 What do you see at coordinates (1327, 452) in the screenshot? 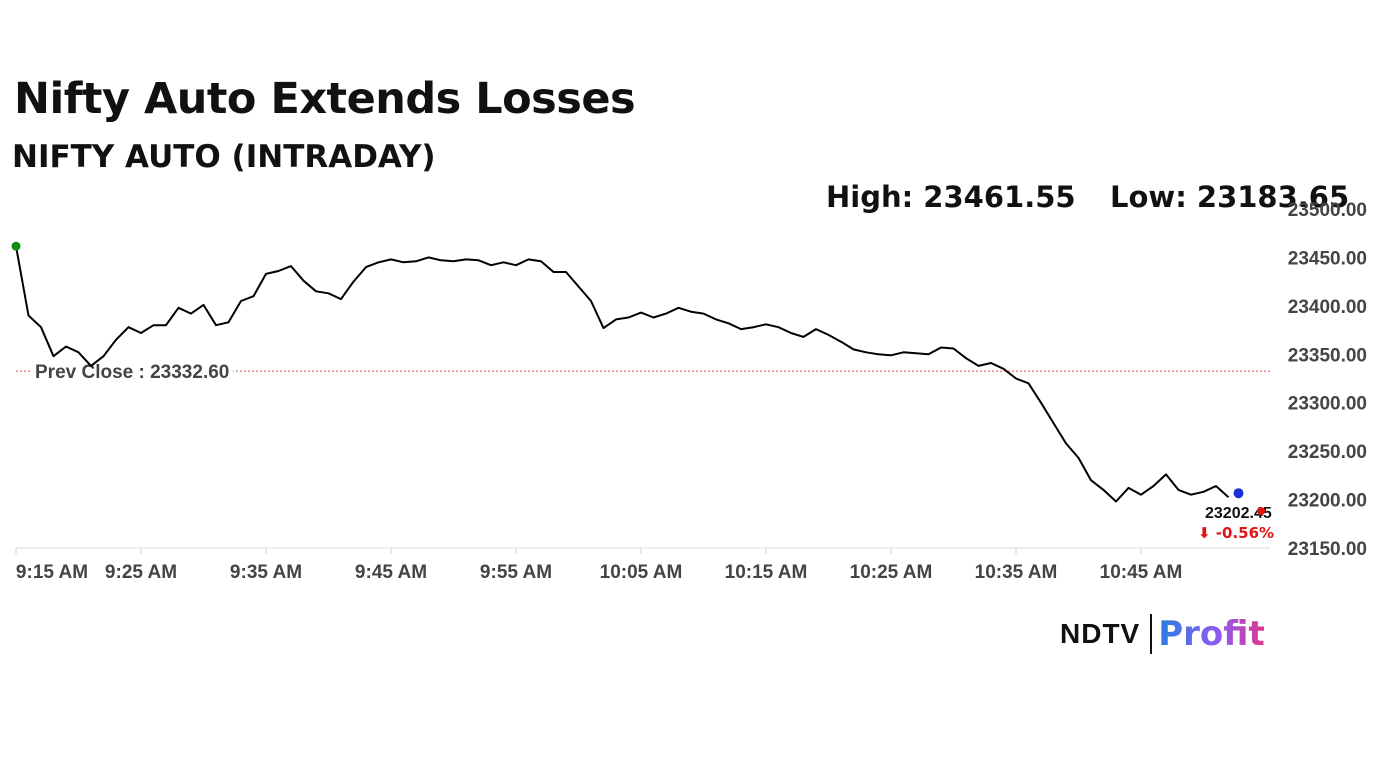
I see `y-tick-label: 23250.00` at bounding box center [1327, 452].